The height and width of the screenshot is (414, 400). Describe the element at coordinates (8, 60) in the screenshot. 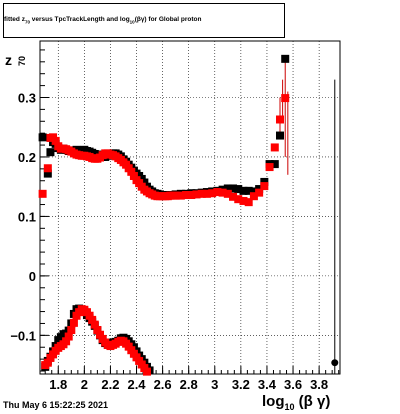

I see `y-axis-label: z` at that location.